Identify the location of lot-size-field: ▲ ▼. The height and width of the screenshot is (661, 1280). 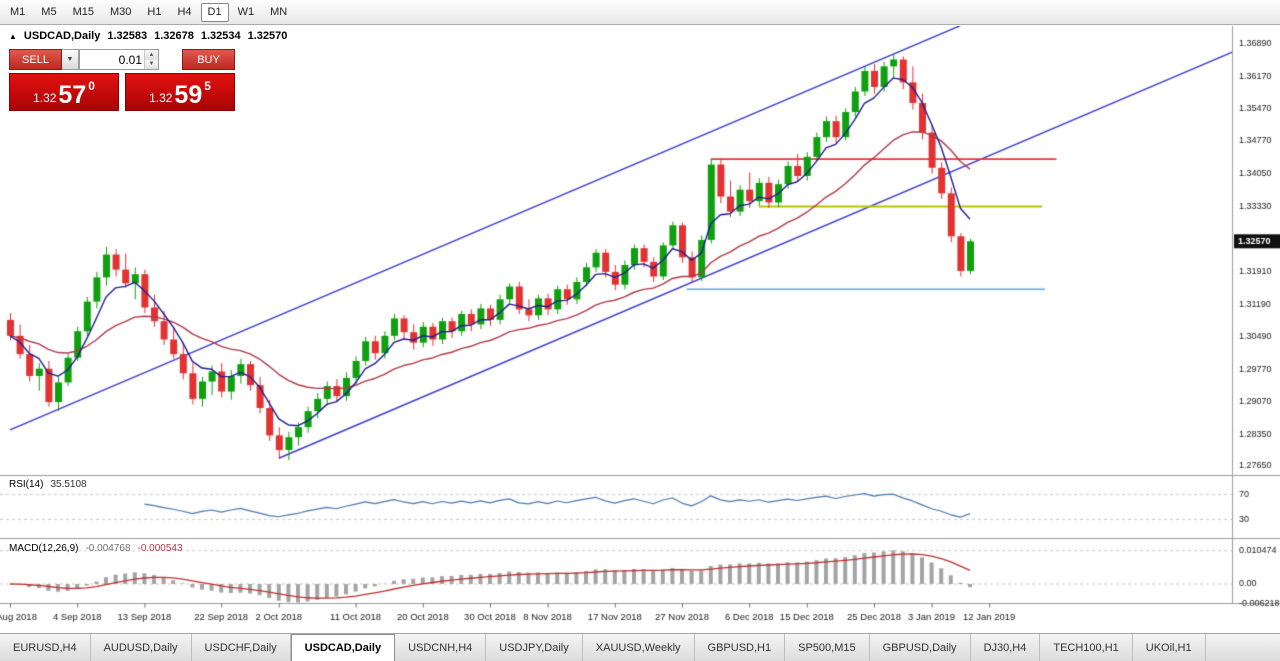
(119, 59).